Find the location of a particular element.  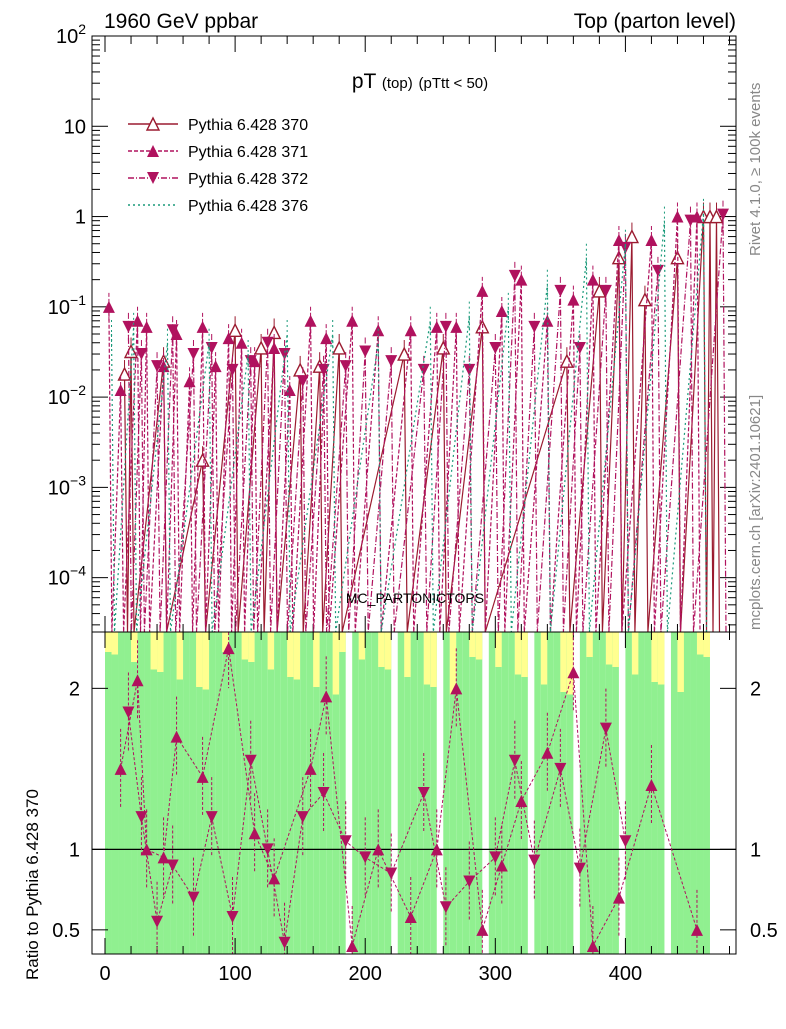

ratio-y-tick-label: 1 is located at coordinates (74, 850).